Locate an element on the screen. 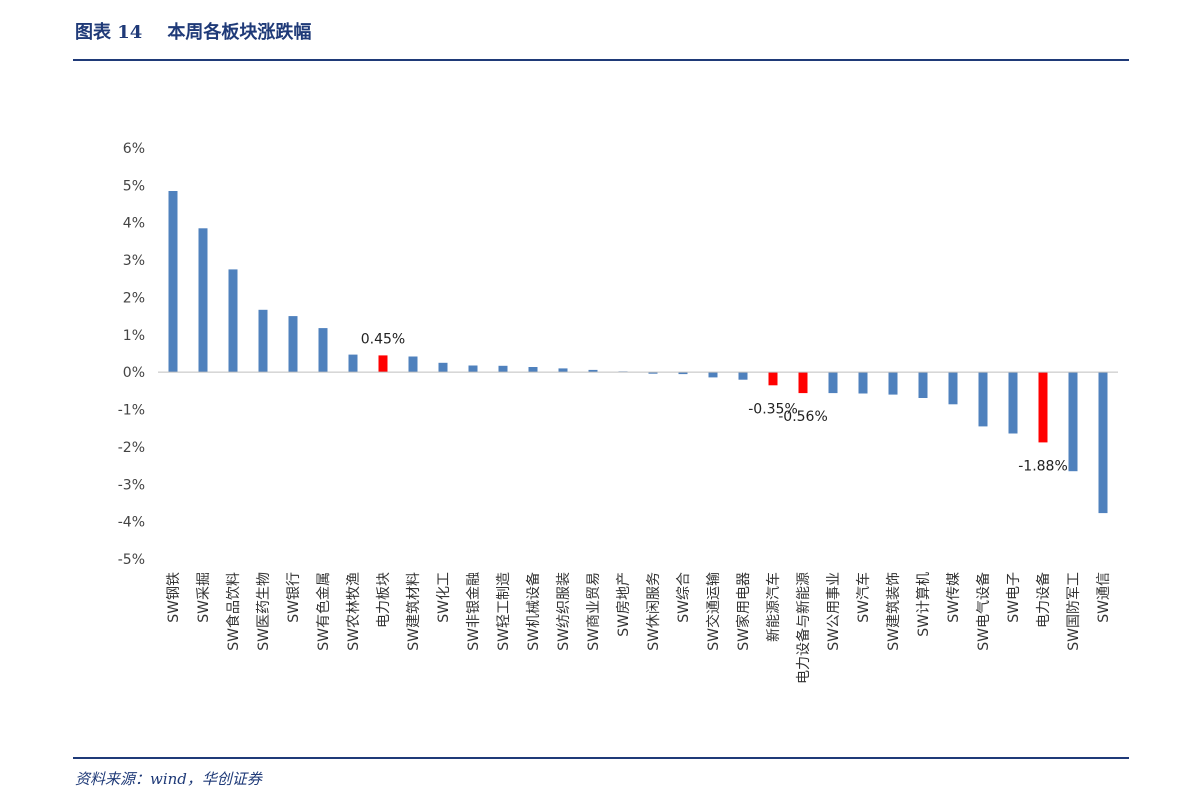 Image resolution: width=1191 pixels, height=809 pixels. y-tick-label: -1% is located at coordinates (131, 411).